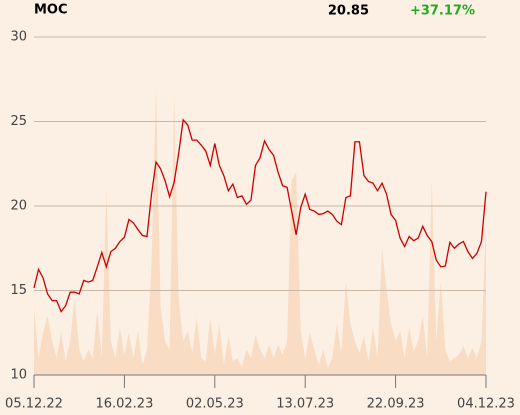 The image size is (520, 415). Describe the element at coordinates (215, 404) in the screenshot. I see `x-tick-label: 02.05.23` at that location.